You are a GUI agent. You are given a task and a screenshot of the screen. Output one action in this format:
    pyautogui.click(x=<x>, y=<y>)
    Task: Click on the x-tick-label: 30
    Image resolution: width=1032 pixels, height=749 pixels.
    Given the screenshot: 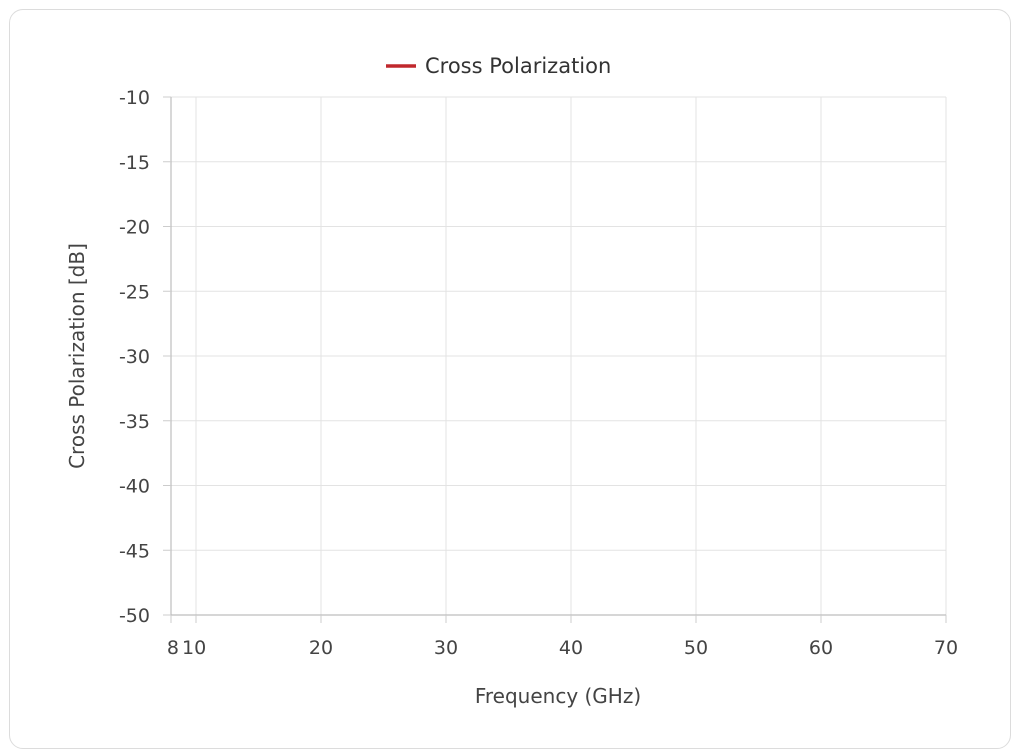 What is the action you would take?
    pyautogui.click(x=446, y=648)
    